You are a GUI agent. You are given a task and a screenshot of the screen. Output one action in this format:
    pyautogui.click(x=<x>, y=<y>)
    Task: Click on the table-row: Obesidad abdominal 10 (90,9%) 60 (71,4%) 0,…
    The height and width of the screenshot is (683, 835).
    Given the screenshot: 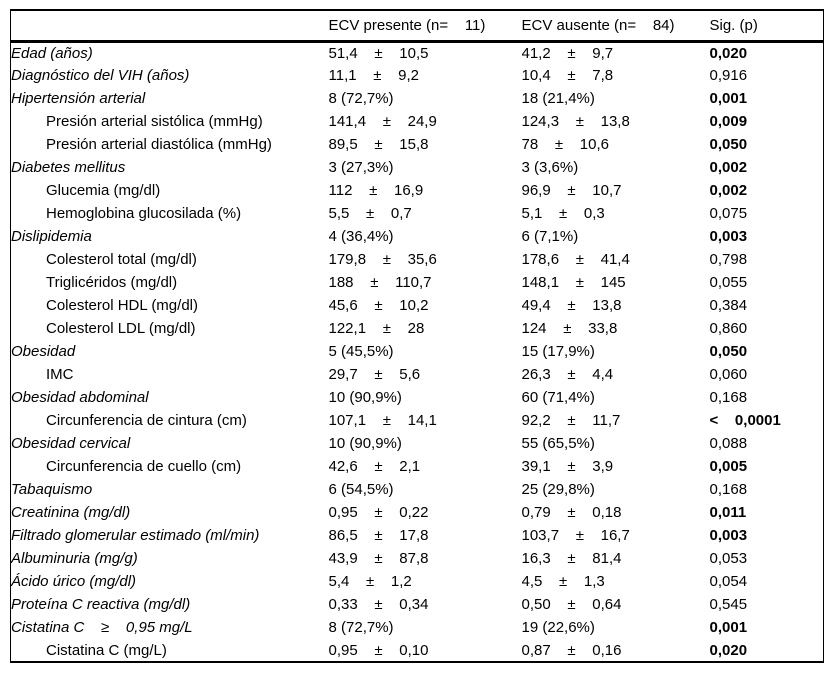 What is the action you would take?
    pyautogui.click(x=417, y=397)
    